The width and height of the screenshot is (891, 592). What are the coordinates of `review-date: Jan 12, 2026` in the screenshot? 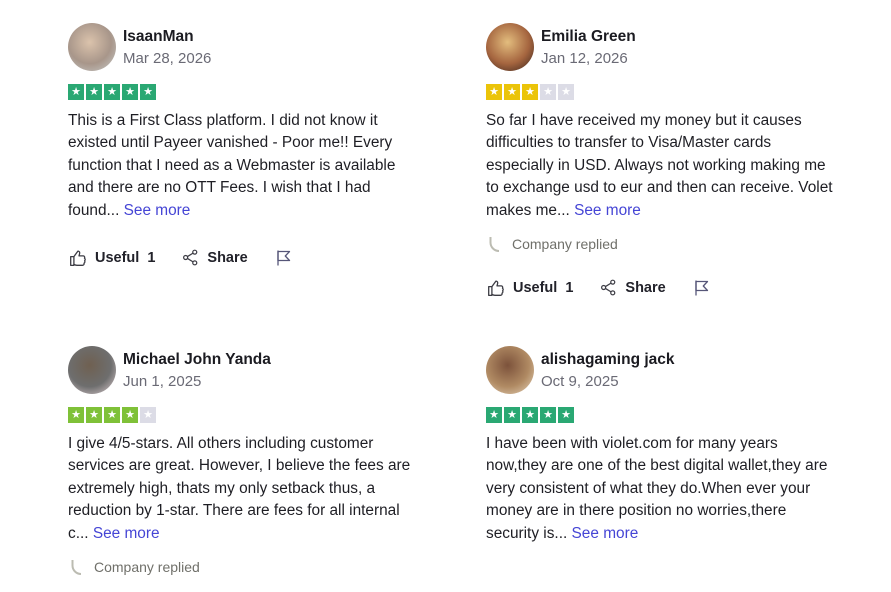 It's located at (584, 58).